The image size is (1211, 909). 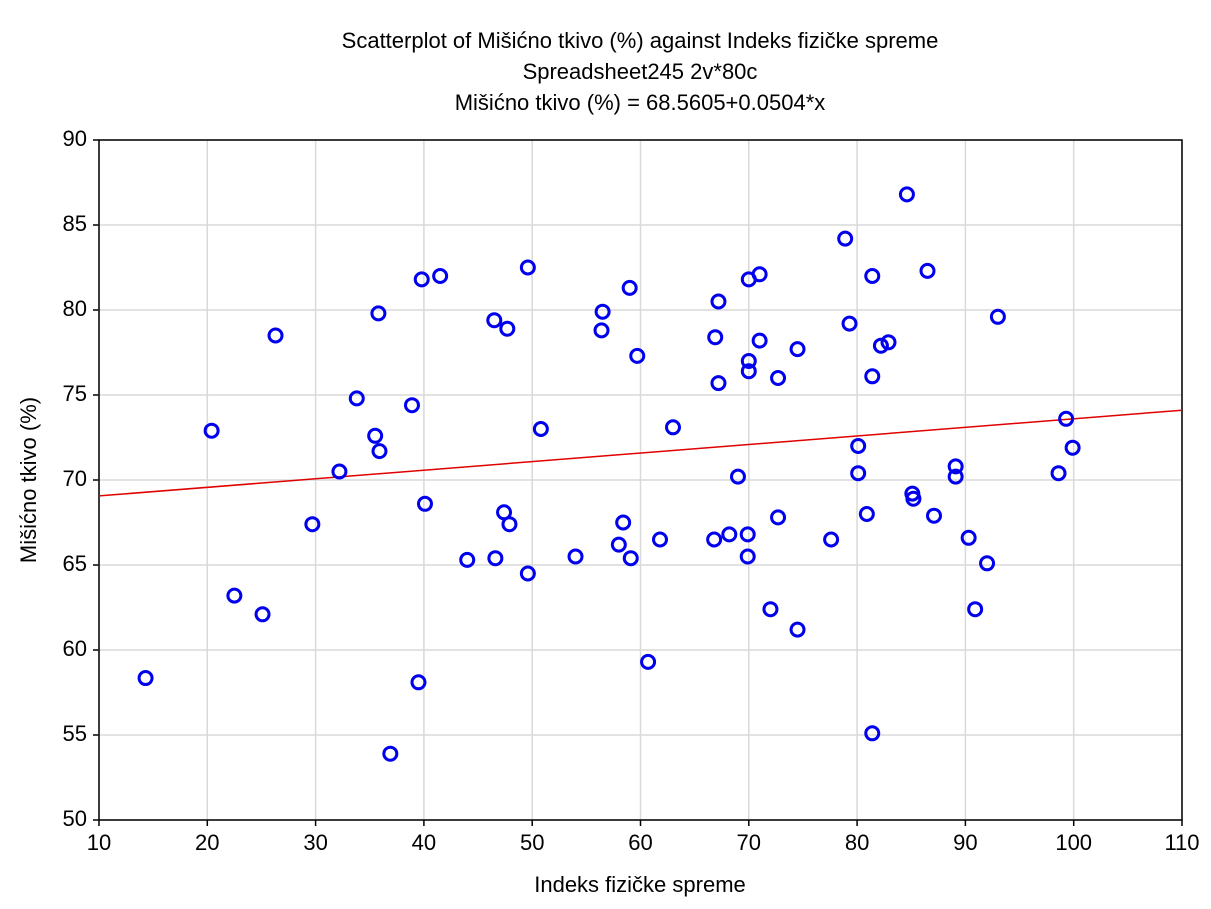 What do you see at coordinates (1073, 842) in the screenshot?
I see `x-tick-label: 100` at bounding box center [1073, 842].